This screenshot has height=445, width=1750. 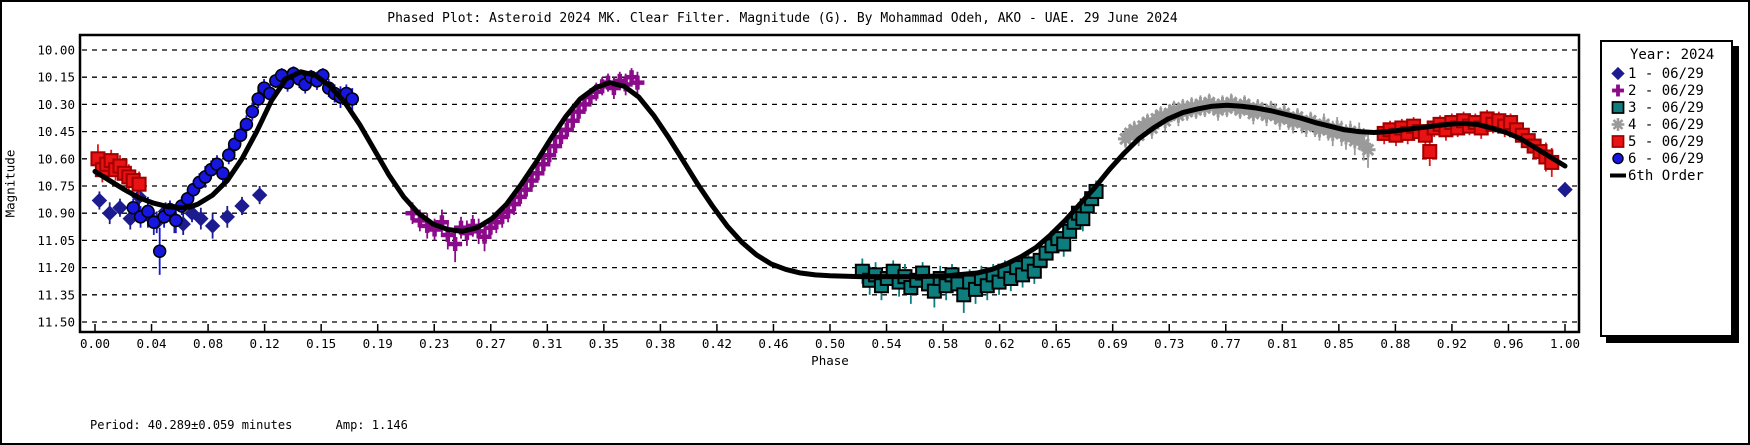 I want to click on svg-text: 11.05, so click(x=56, y=240).